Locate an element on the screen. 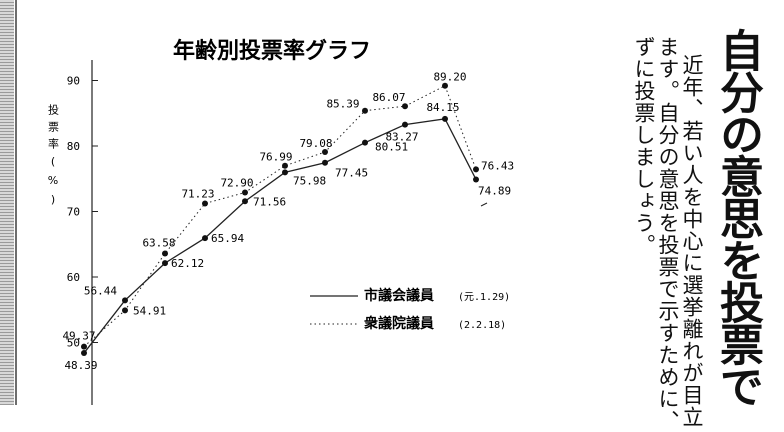 Image resolution: width=784 pixels, height=432 pixels. article-headline: 自分の意思を投票で is located at coordinates (737, 217).